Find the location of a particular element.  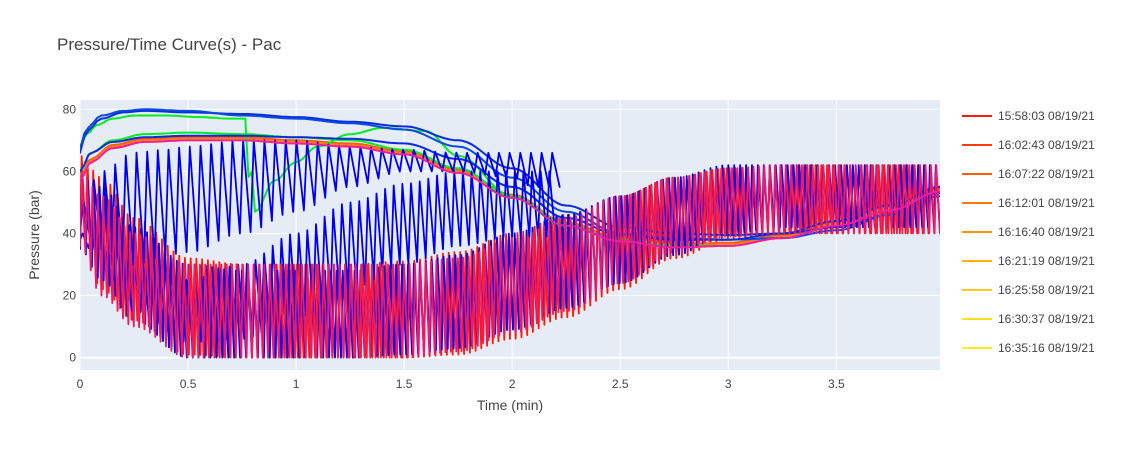

y-tick-label: 20 is located at coordinates (70, 296).